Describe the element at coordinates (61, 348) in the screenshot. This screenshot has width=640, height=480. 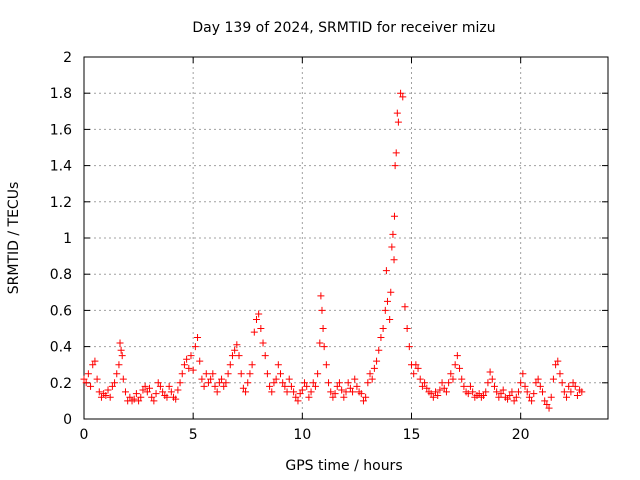
I see `y-tick-label: 0.4` at that location.